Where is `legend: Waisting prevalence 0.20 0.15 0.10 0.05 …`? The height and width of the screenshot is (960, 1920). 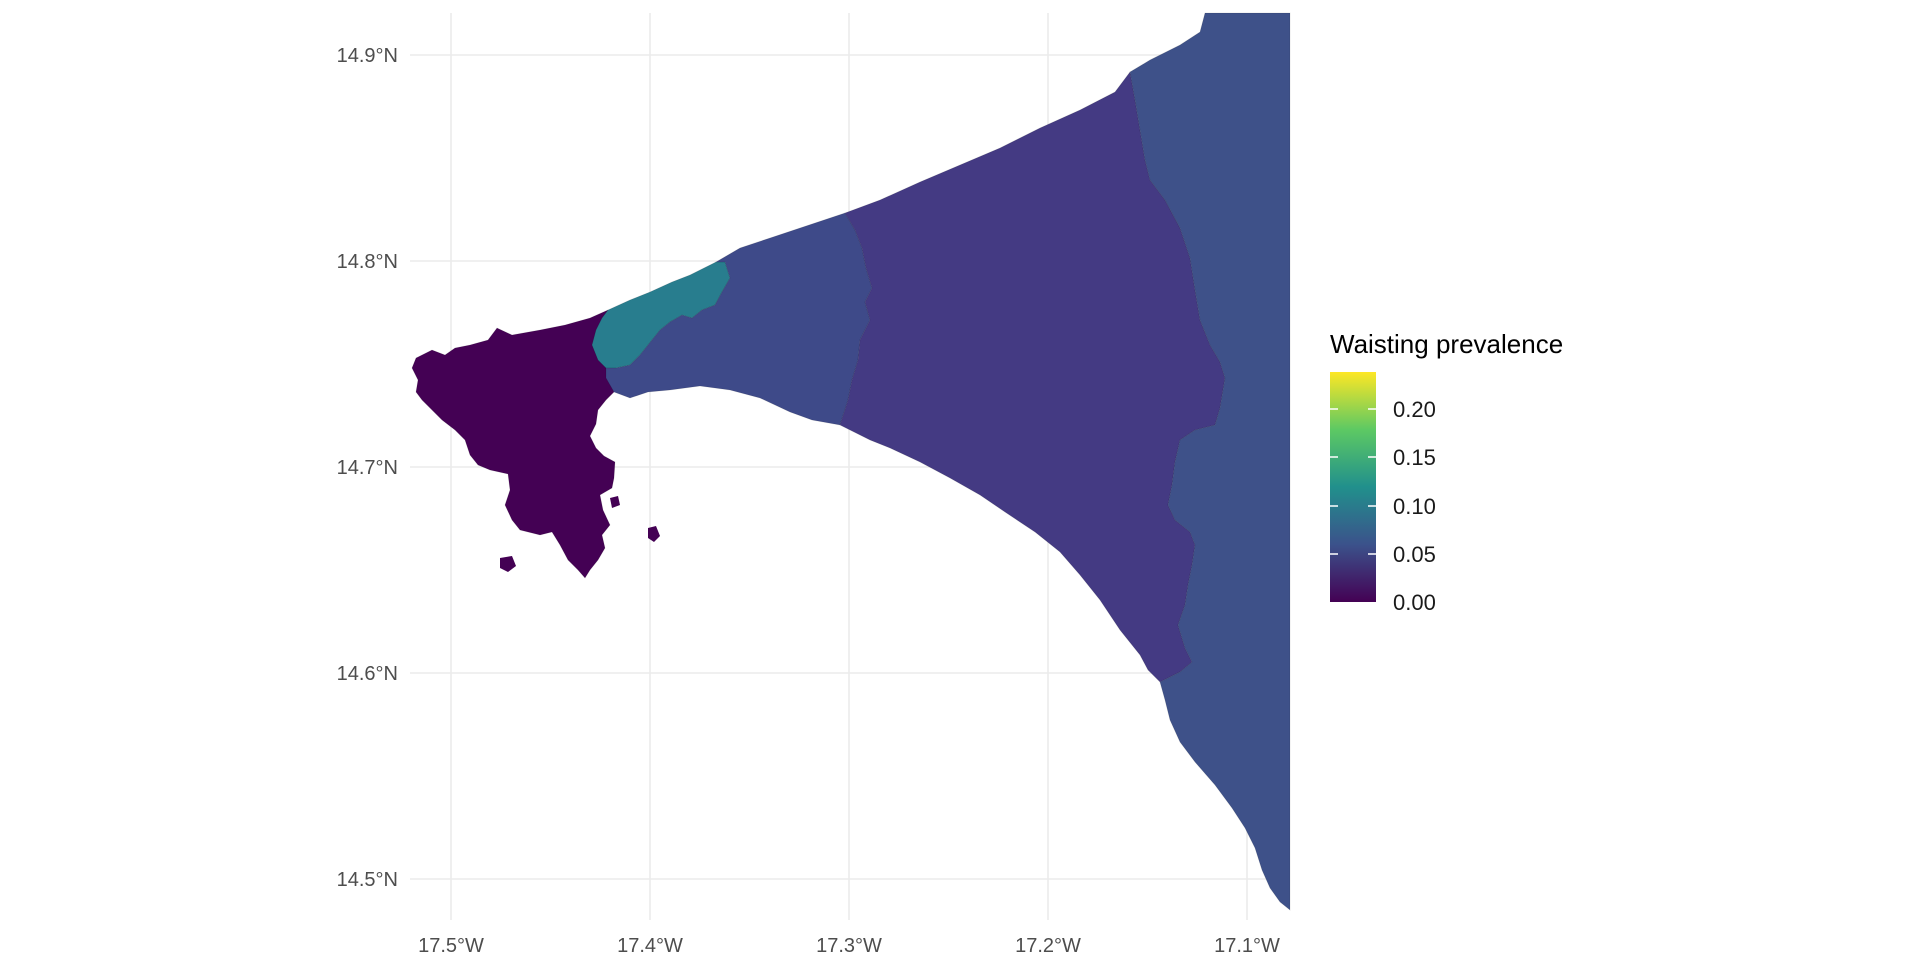 legend: Waisting prevalence 0.20 0.15 0.10 0.05 … is located at coordinates (1446, 472).